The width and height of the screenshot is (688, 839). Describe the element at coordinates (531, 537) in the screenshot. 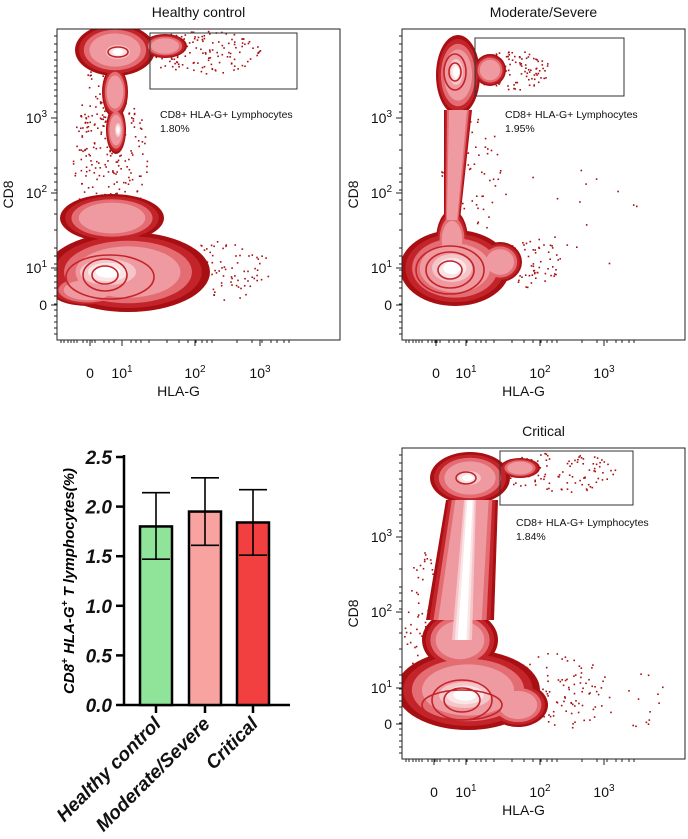

I see `gate-percentage: 1.84%` at that location.